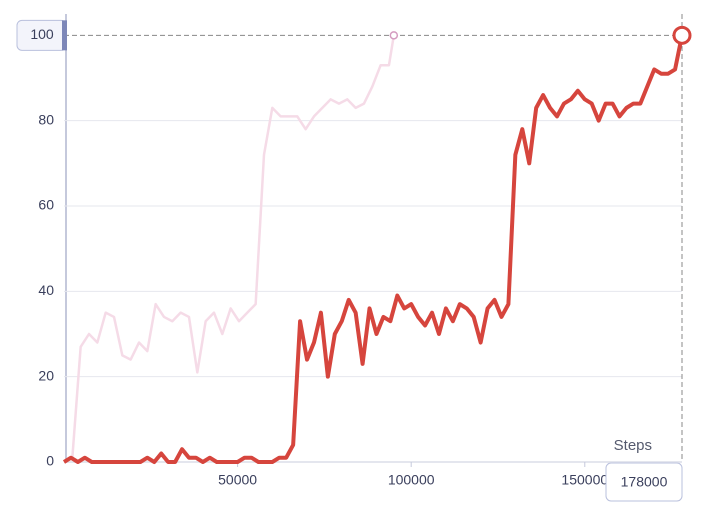 The height and width of the screenshot is (512, 708). Describe the element at coordinates (237, 480) in the screenshot. I see `x-tick-label: 50000` at that location.